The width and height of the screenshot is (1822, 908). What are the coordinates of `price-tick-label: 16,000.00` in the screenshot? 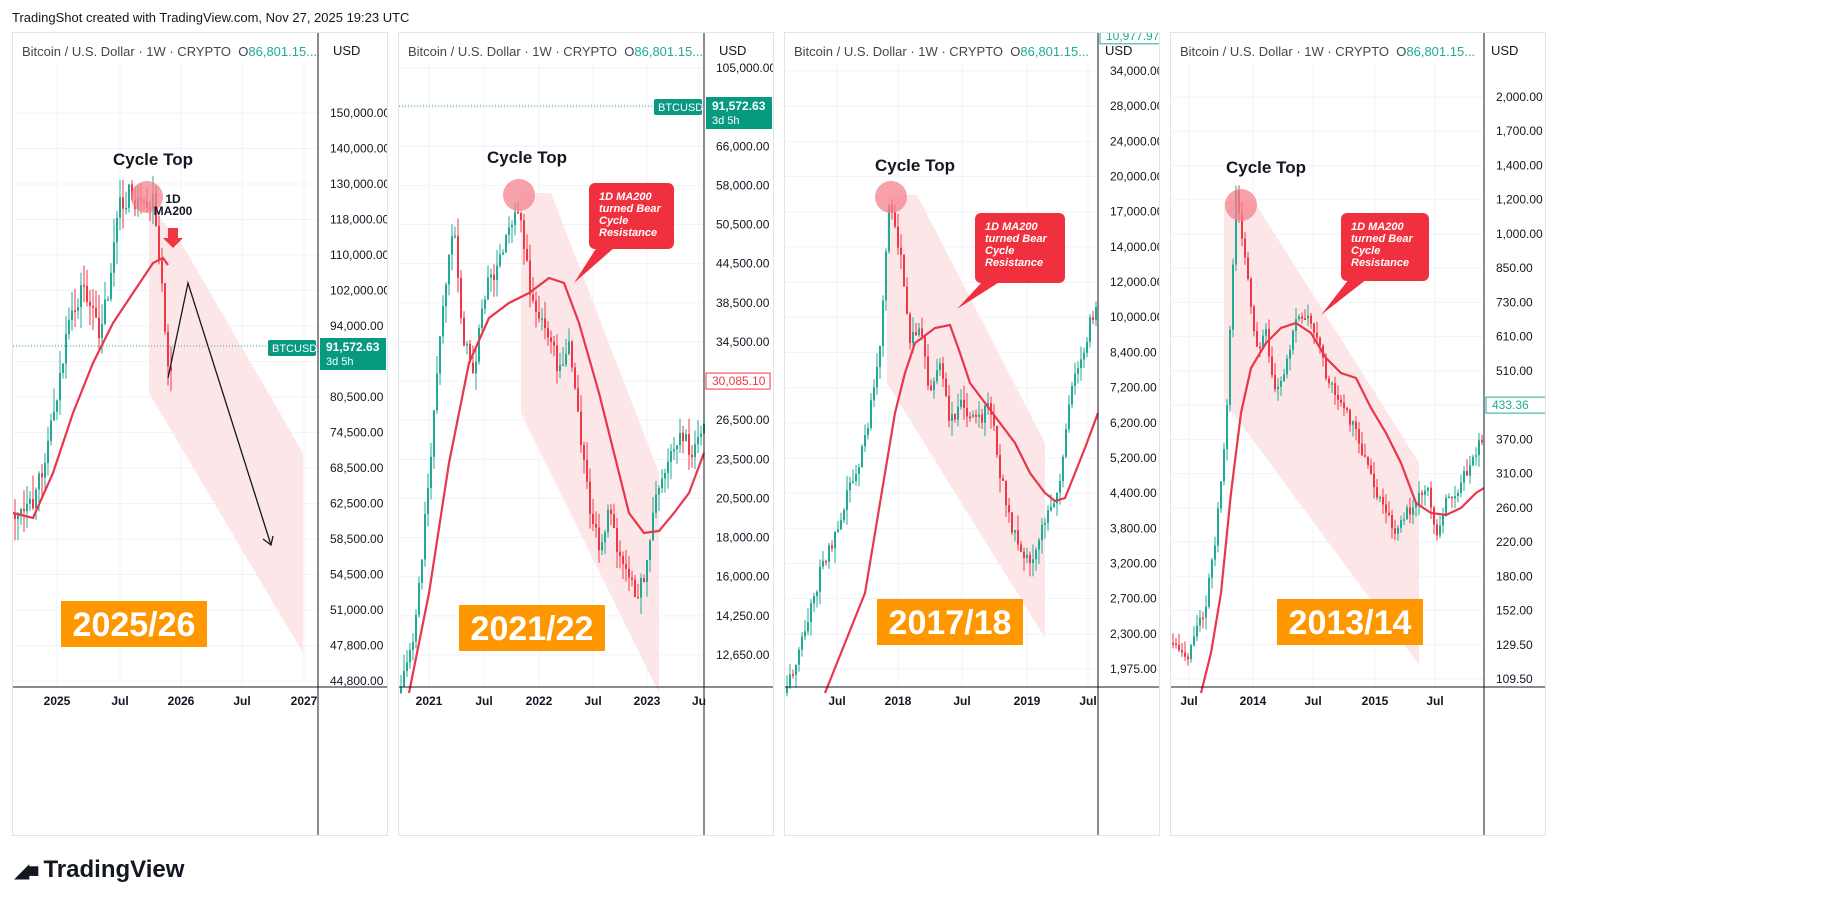 It's located at (743, 577).